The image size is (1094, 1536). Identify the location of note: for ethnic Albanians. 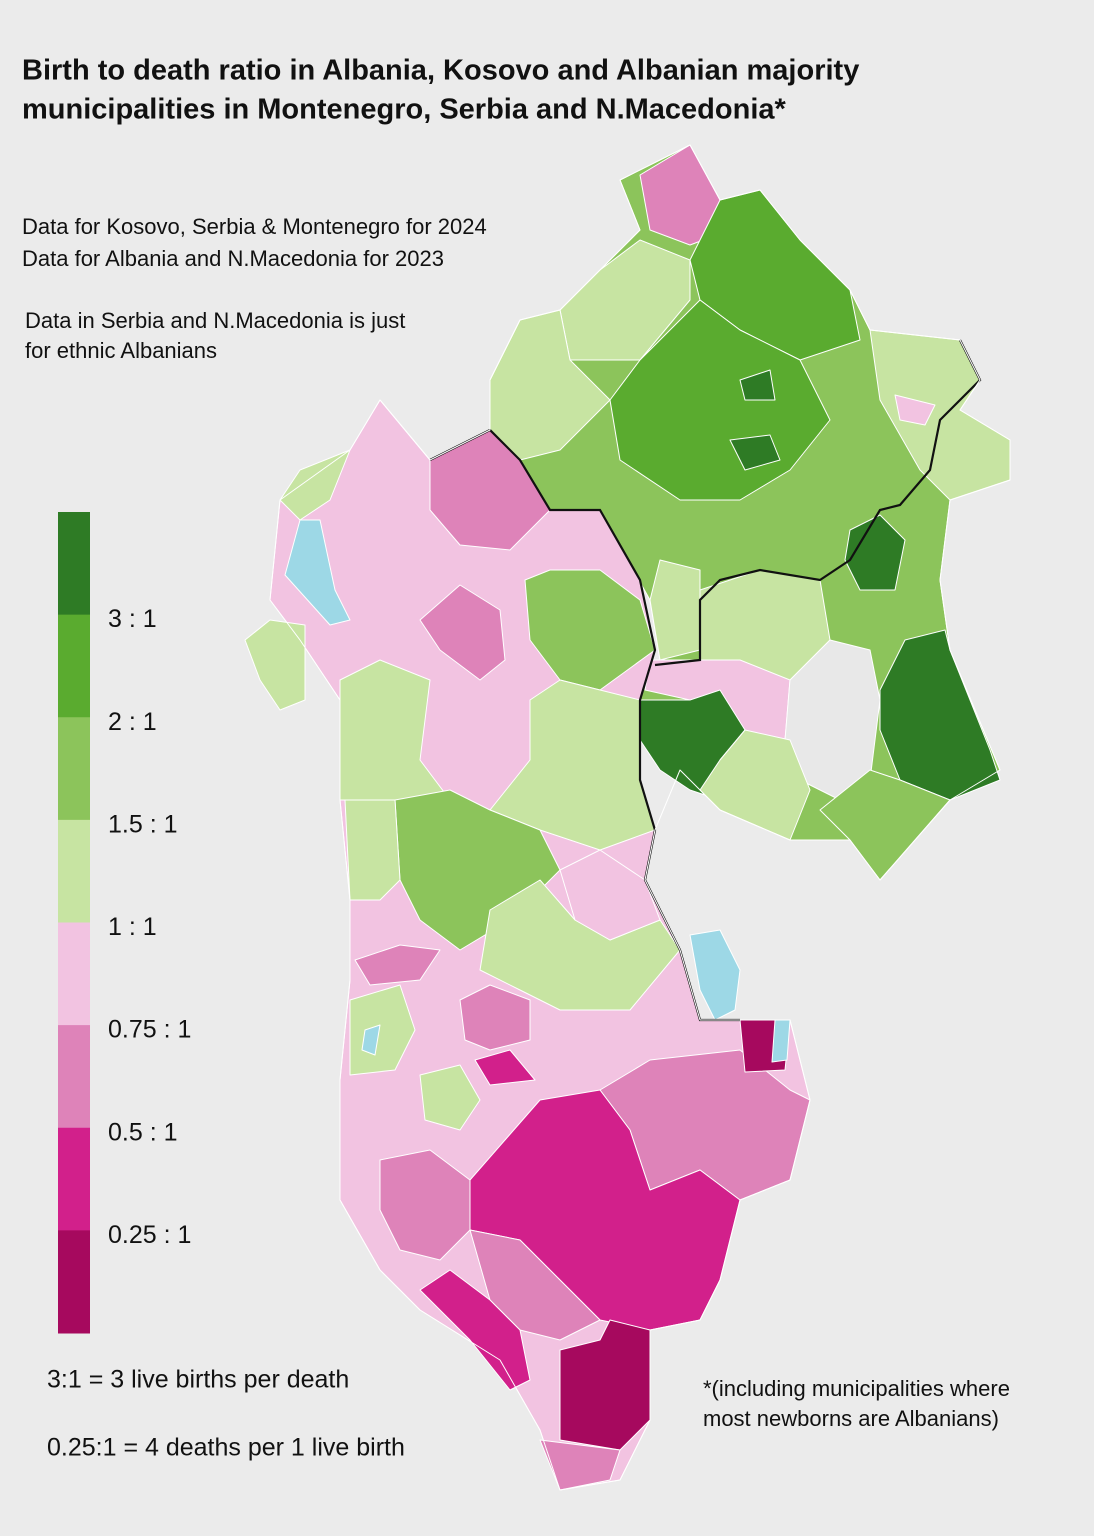
(121, 350).